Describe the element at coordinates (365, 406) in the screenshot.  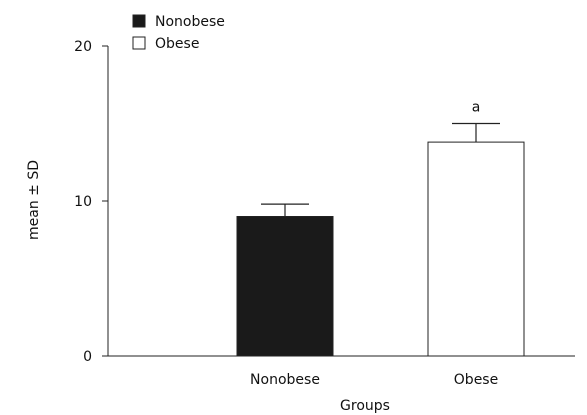
I see `x-axis-label: Groups` at that location.